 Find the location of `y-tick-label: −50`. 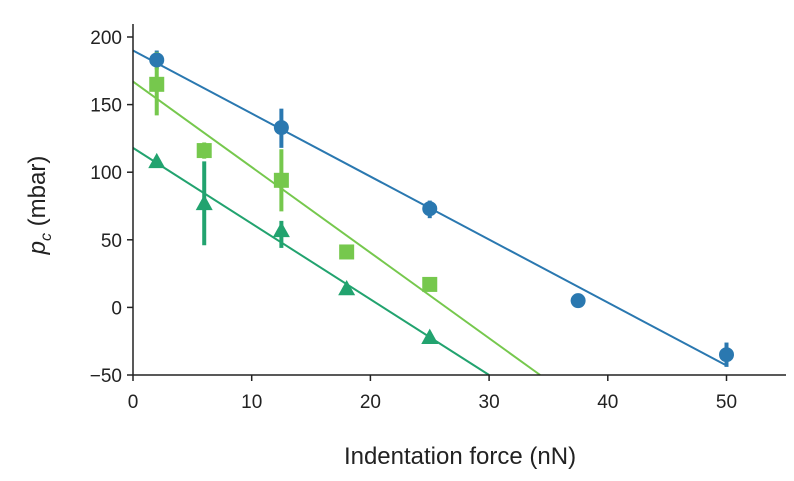

y-tick-label: −50 is located at coordinates (106, 376).